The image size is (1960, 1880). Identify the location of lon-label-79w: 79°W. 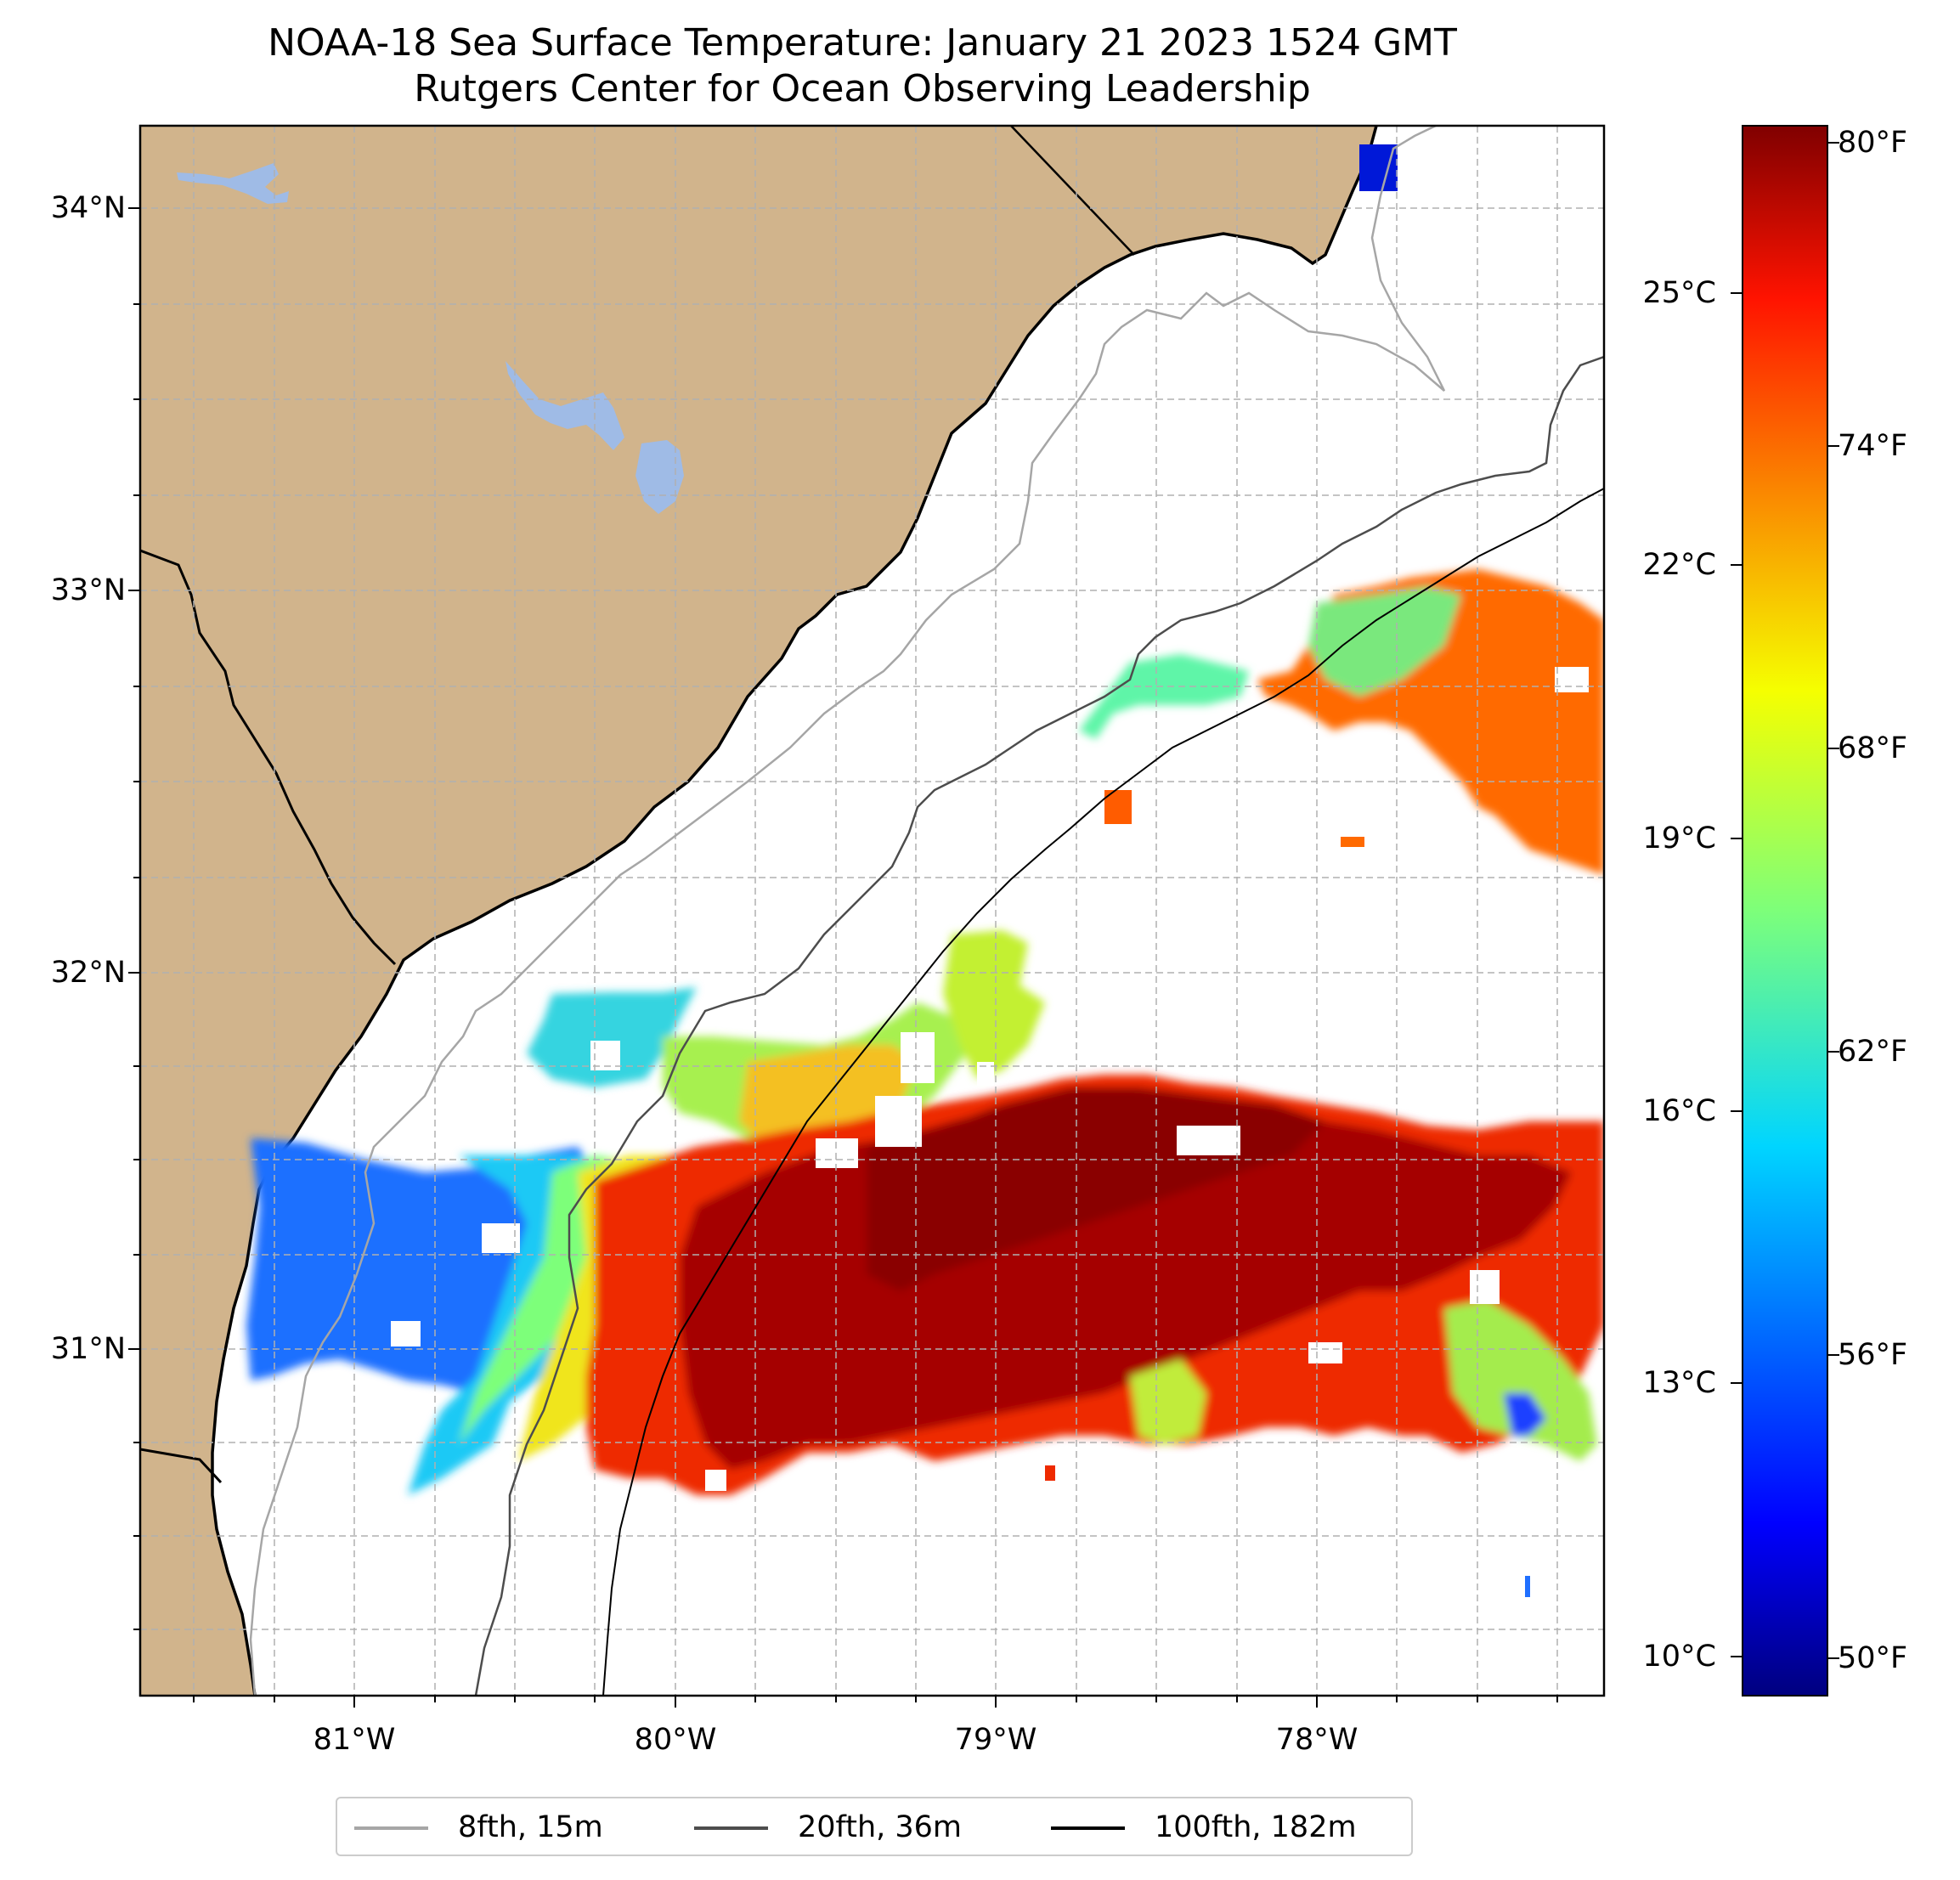
(996, 1740).